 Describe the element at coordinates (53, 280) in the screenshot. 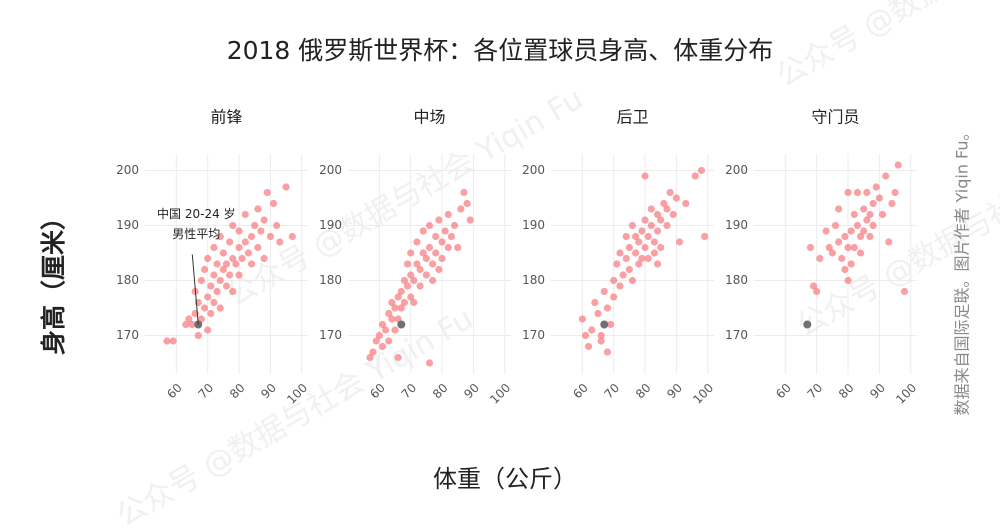

I see `y-axis-label: 身高（厘米）` at that location.